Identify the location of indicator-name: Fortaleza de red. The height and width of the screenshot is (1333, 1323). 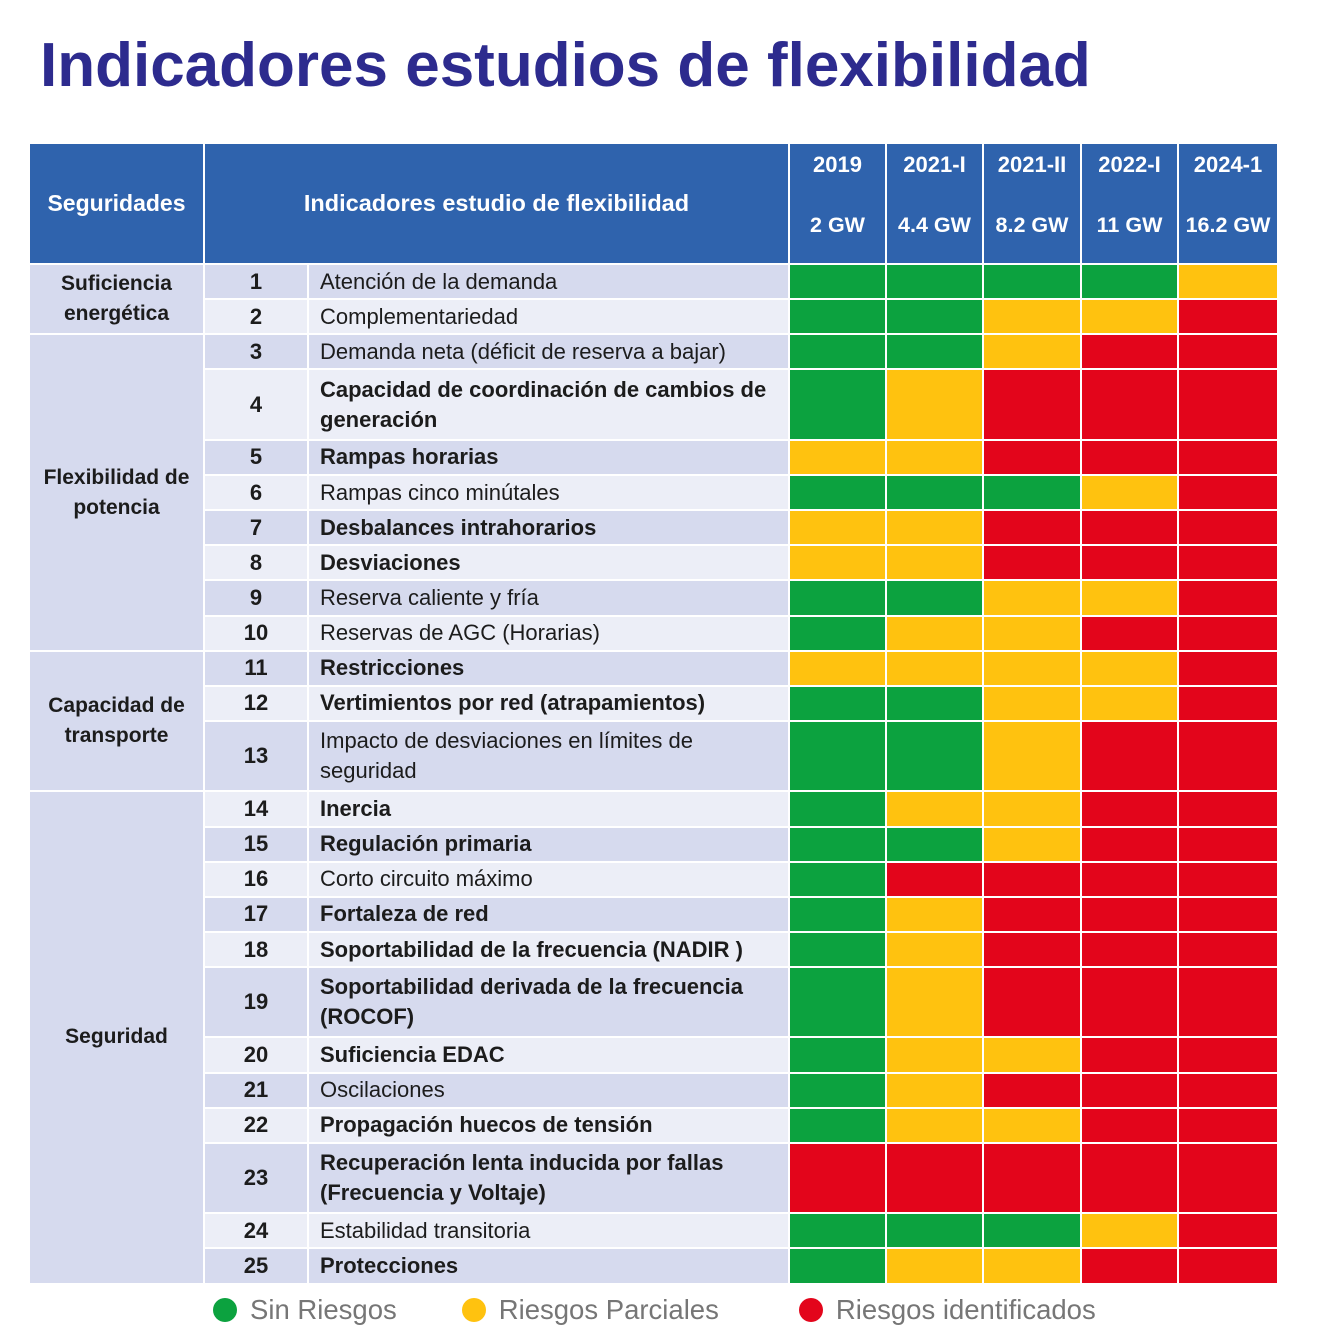
(548, 914).